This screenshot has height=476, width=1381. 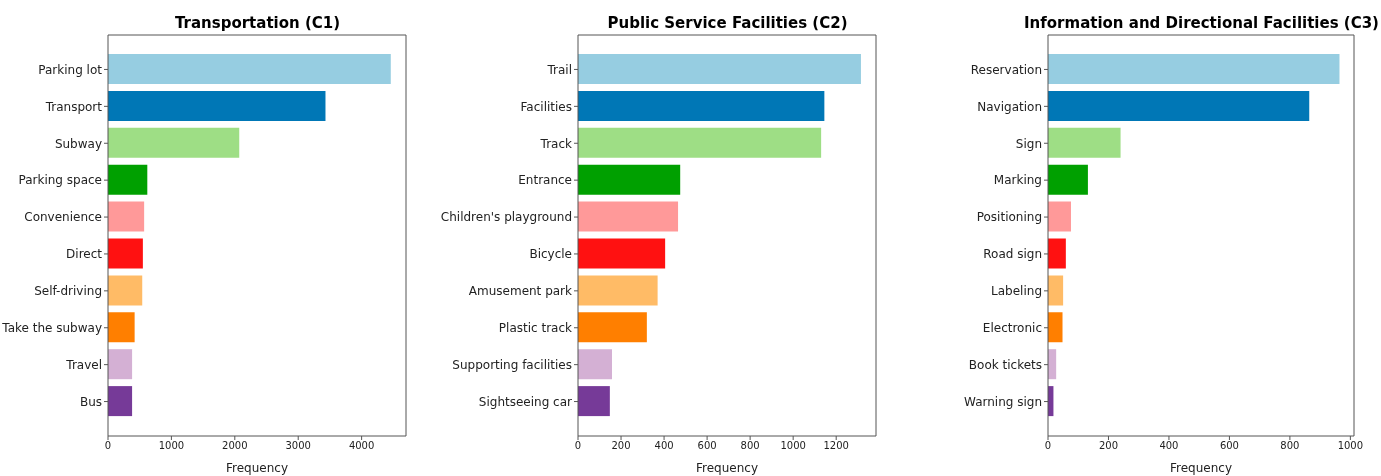 I want to click on x-tick-label: 3000, so click(x=298, y=446).